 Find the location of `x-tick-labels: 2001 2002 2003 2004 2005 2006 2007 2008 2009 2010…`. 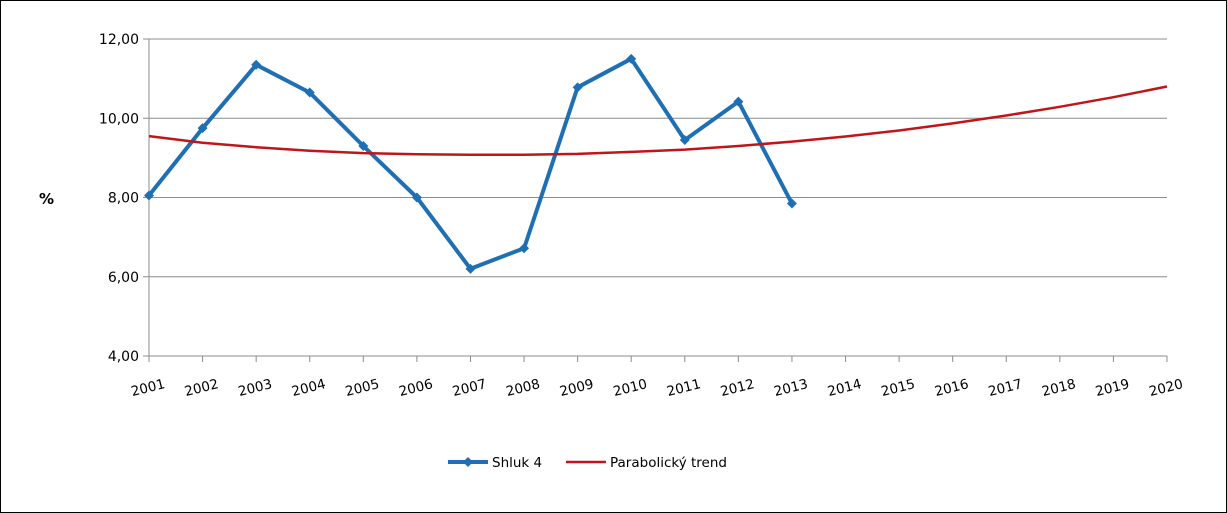

x-tick-labels: 2001 2002 2003 2004 2005 2006 2007 2008 2009 2010… is located at coordinates (656, 388).